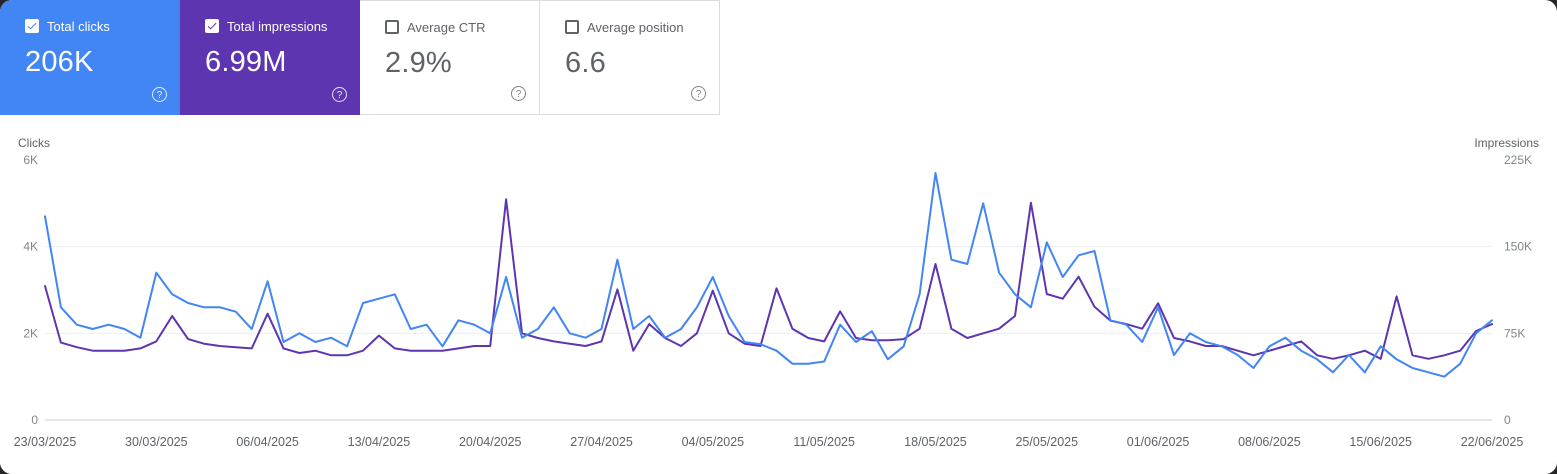  What do you see at coordinates (1380, 442) in the screenshot?
I see `x-axis-label: 15/06/2025` at bounding box center [1380, 442].